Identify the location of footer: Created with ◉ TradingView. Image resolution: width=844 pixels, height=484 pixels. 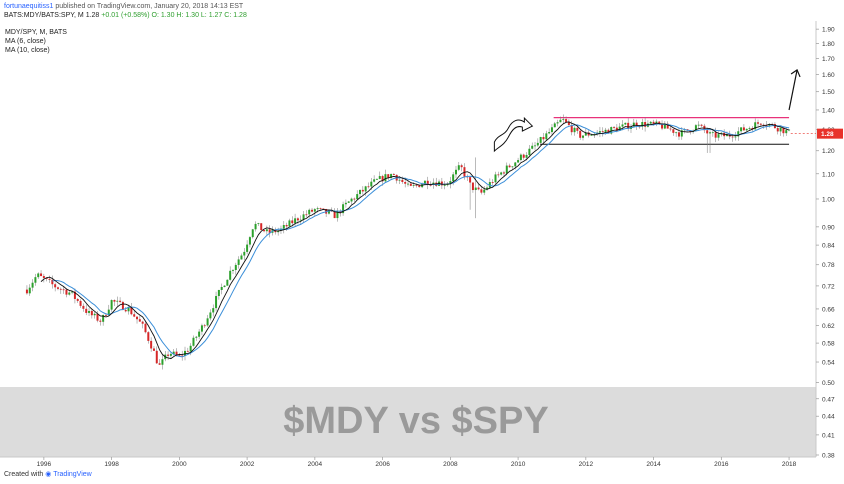
(48, 474).